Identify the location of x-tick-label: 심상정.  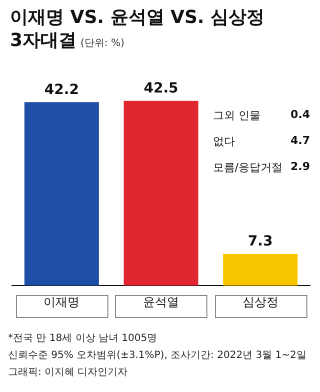
(260, 301).